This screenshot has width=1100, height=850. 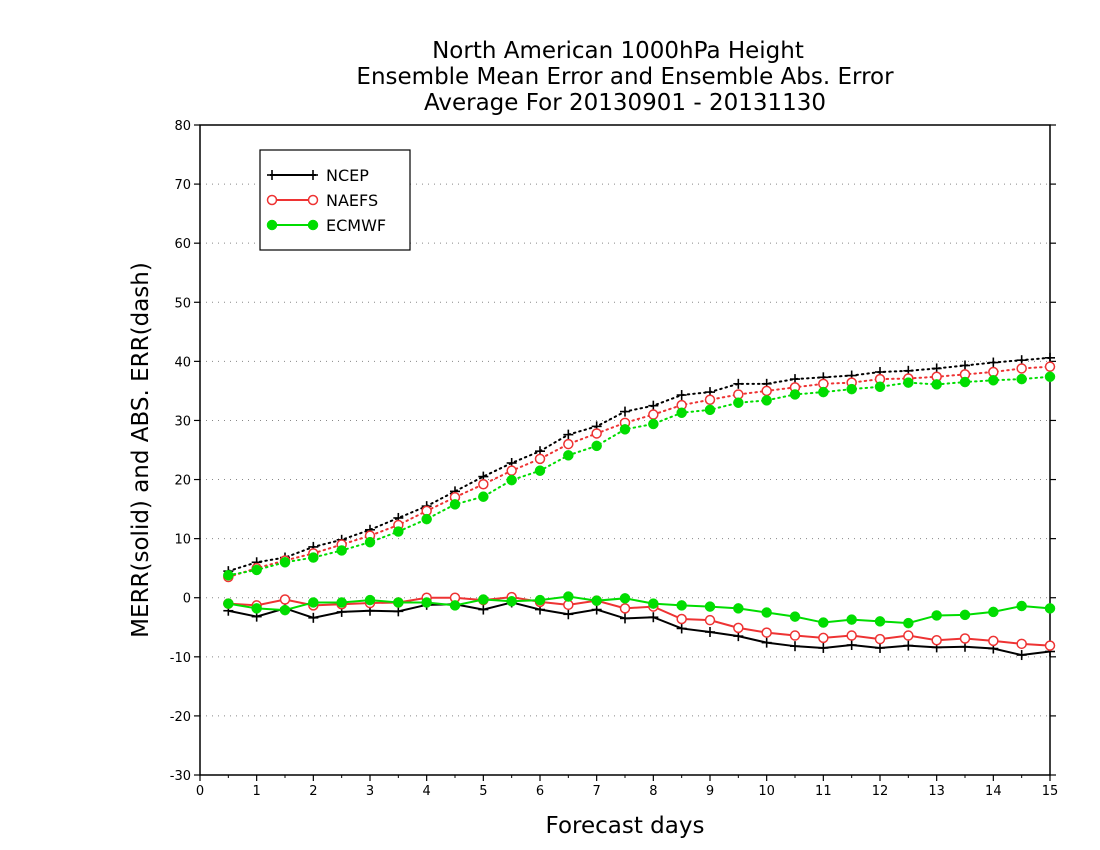 What do you see at coordinates (313, 791) in the screenshot?
I see `x-tick-label: 2` at bounding box center [313, 791].